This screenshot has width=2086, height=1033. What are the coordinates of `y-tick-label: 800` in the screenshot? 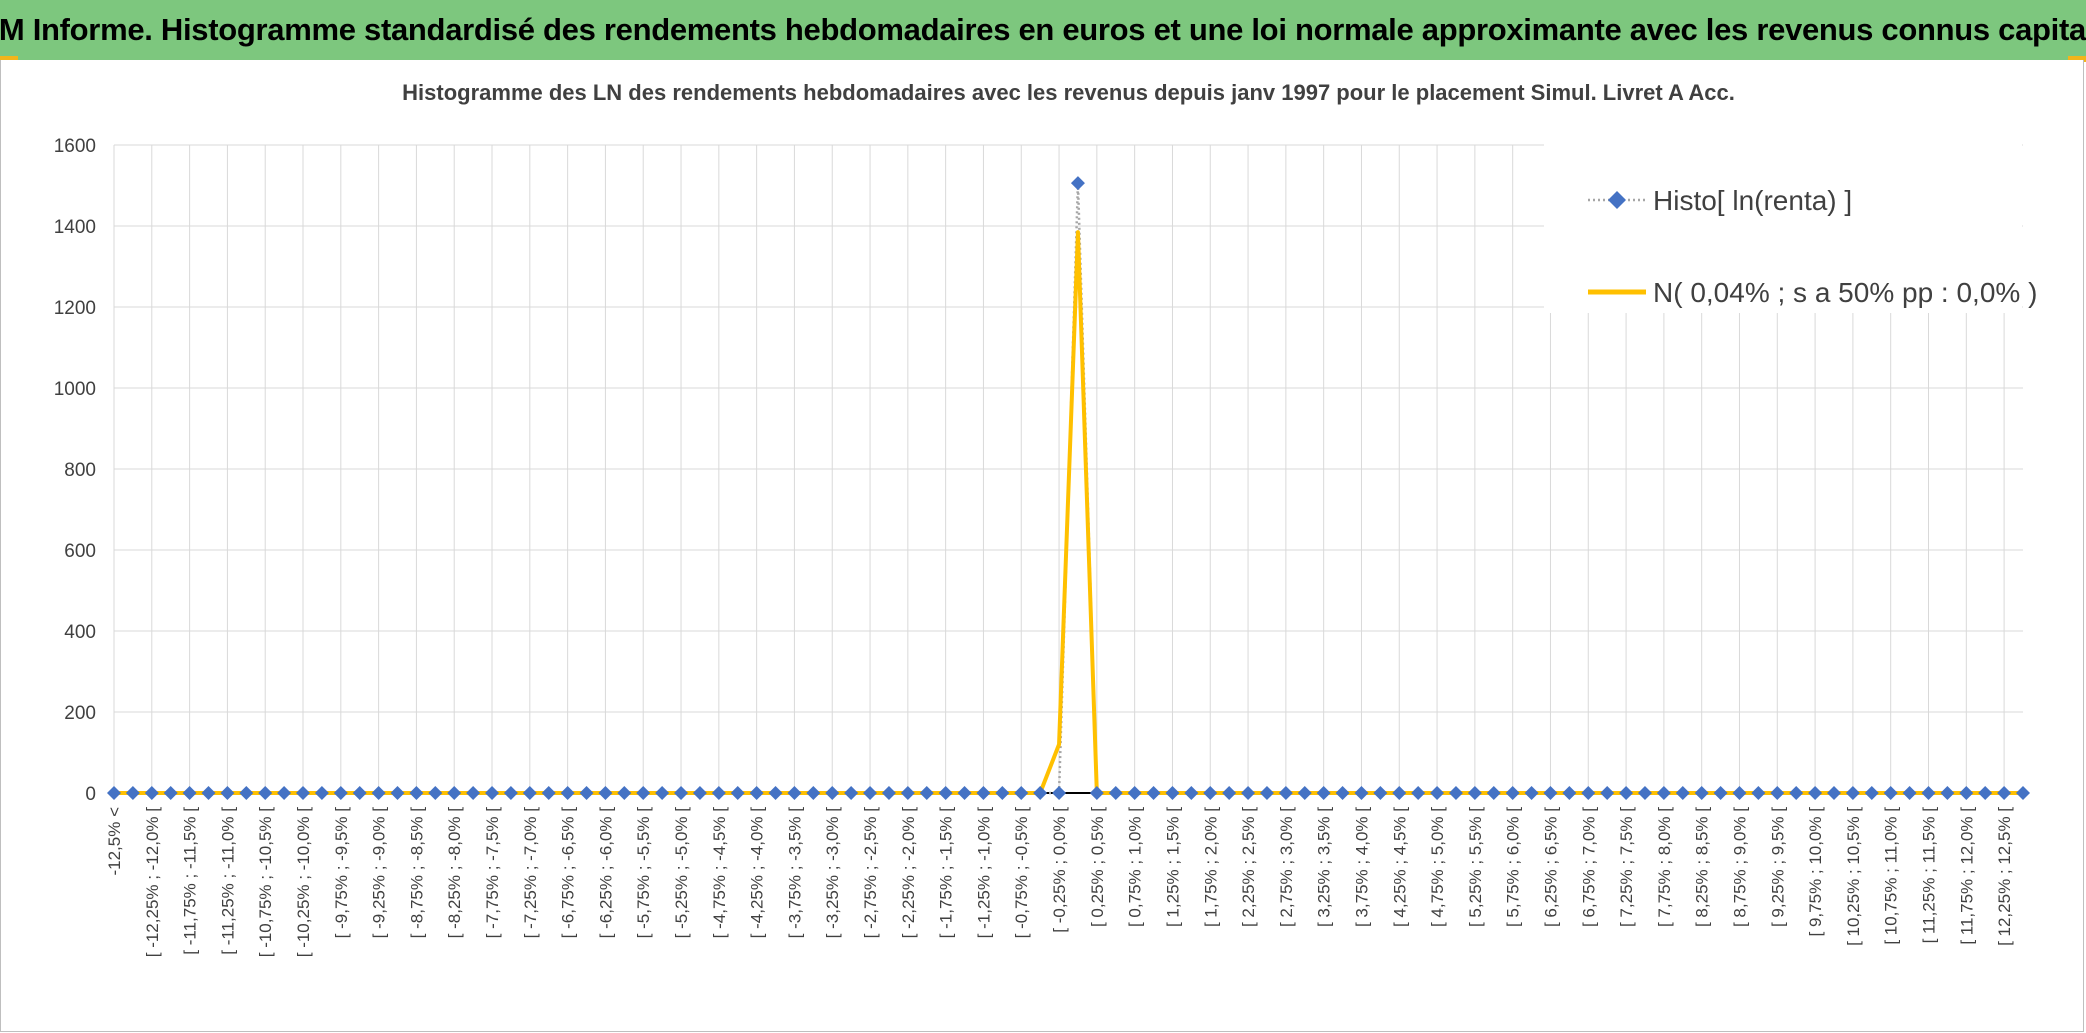 It's located at (80, 470).